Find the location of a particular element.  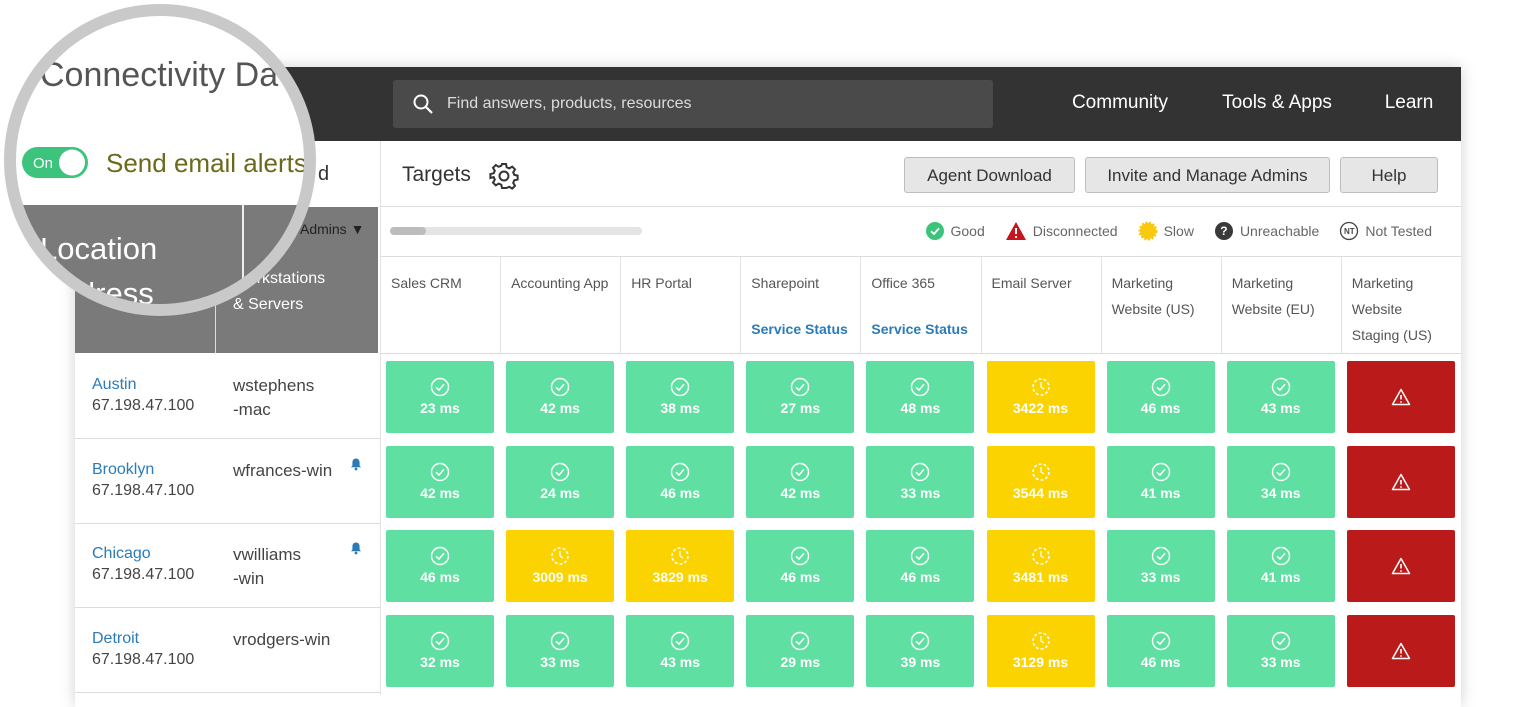

latency: 3422 ms is located at coordinates (1040, 408).